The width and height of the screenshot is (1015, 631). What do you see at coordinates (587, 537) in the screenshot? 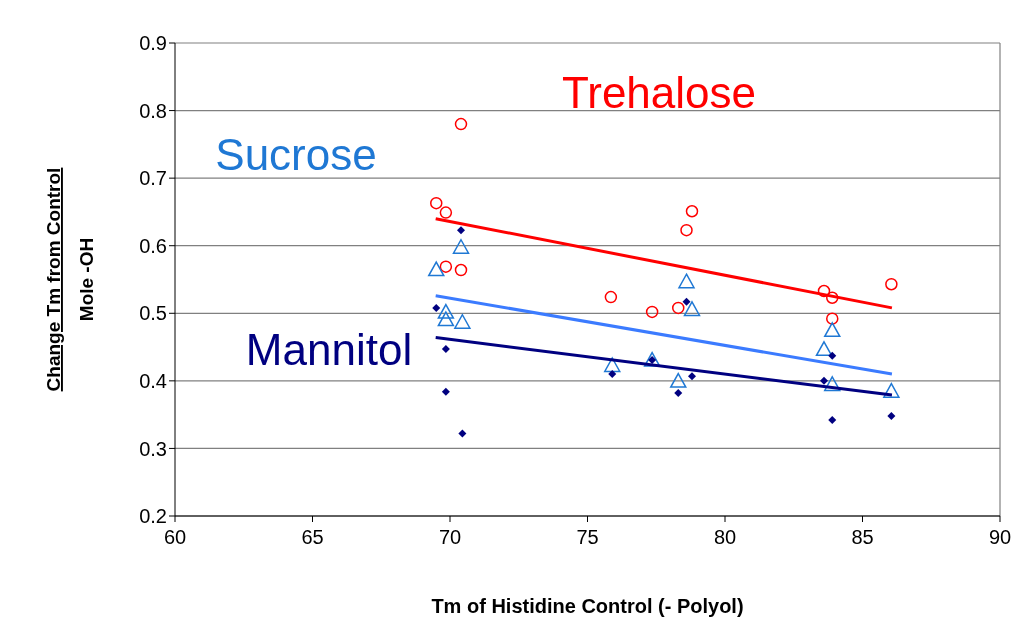
I see `x-tick-label: 75` at bounding box center [587, 537].